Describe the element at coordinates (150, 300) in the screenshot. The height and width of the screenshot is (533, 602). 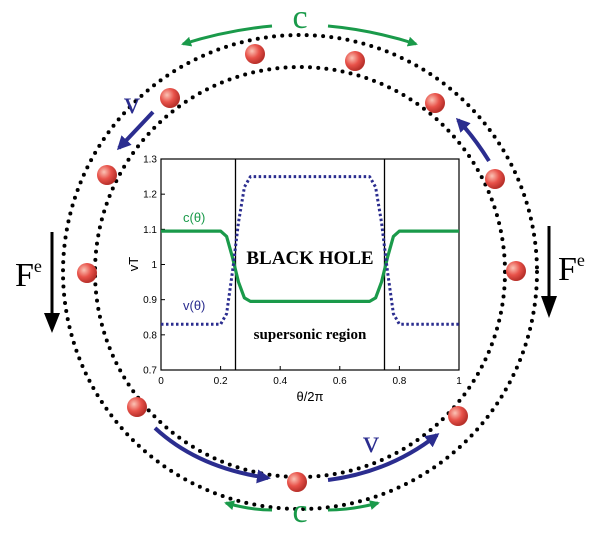
I see `y-tick-label: 0.9` at that location.